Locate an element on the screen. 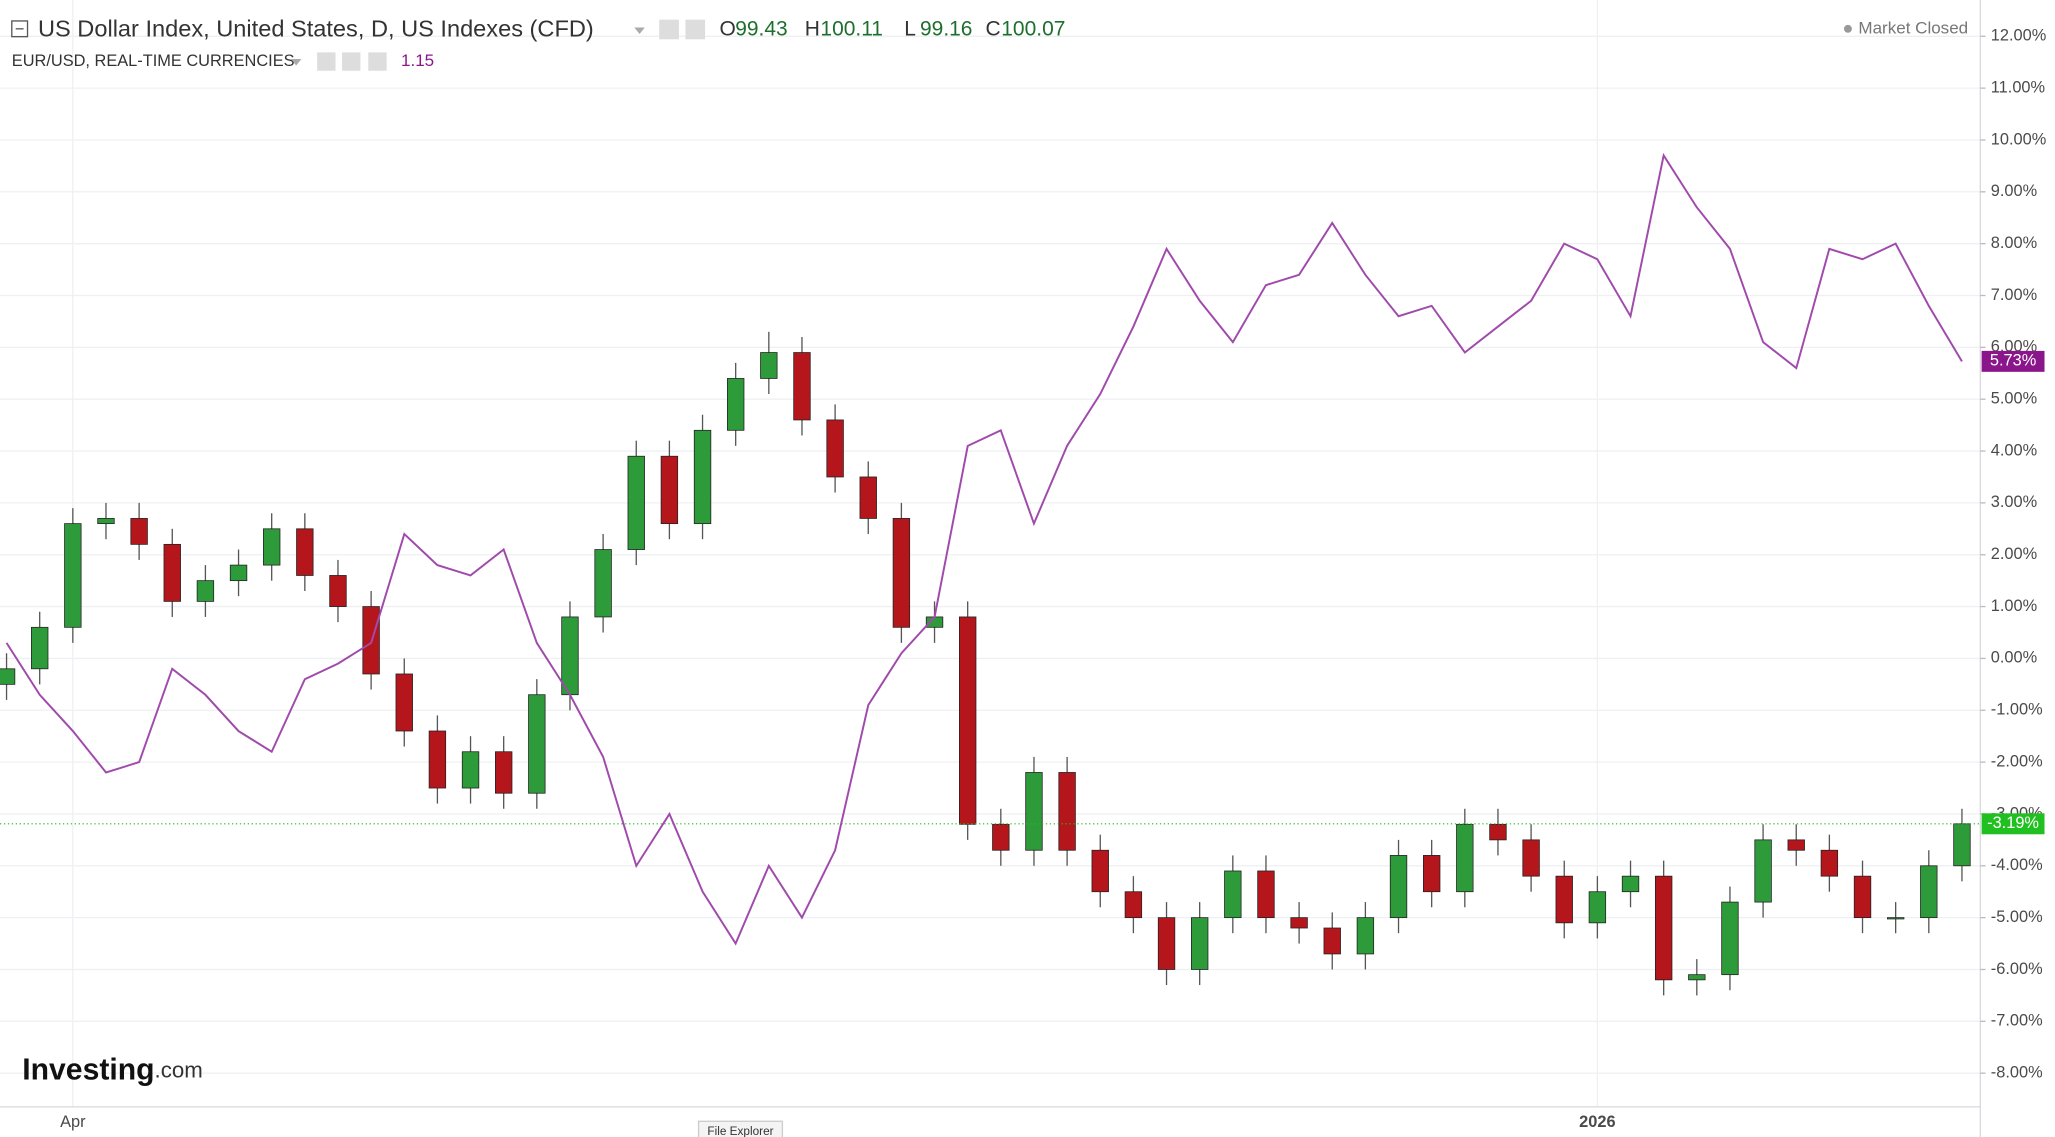  y-tick-label: -7.00% is located at coordinates (2017, 1021).